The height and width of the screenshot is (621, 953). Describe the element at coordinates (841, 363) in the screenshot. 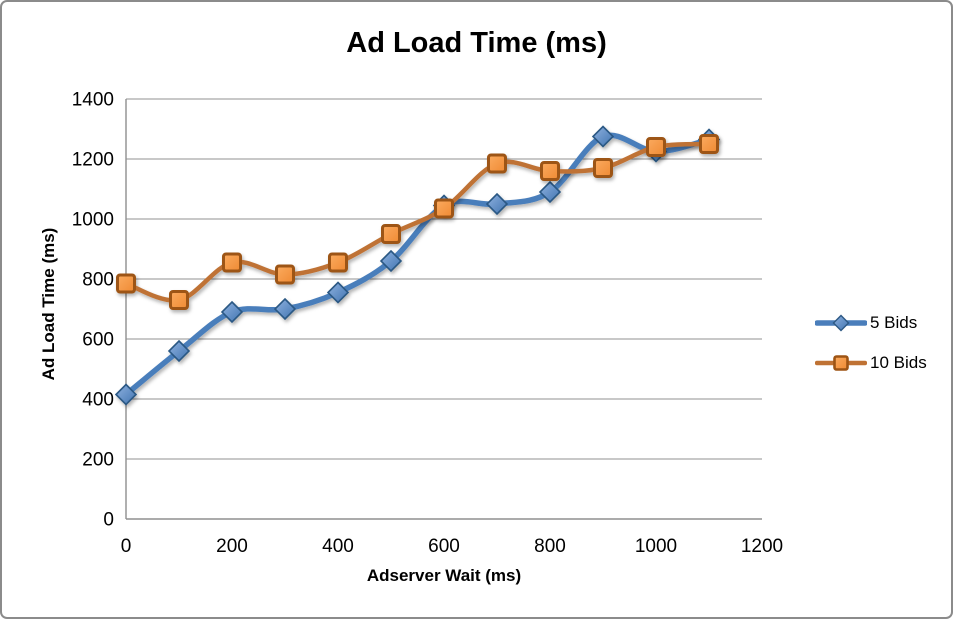

I see `legend-key-10-bids-icon` at that location.